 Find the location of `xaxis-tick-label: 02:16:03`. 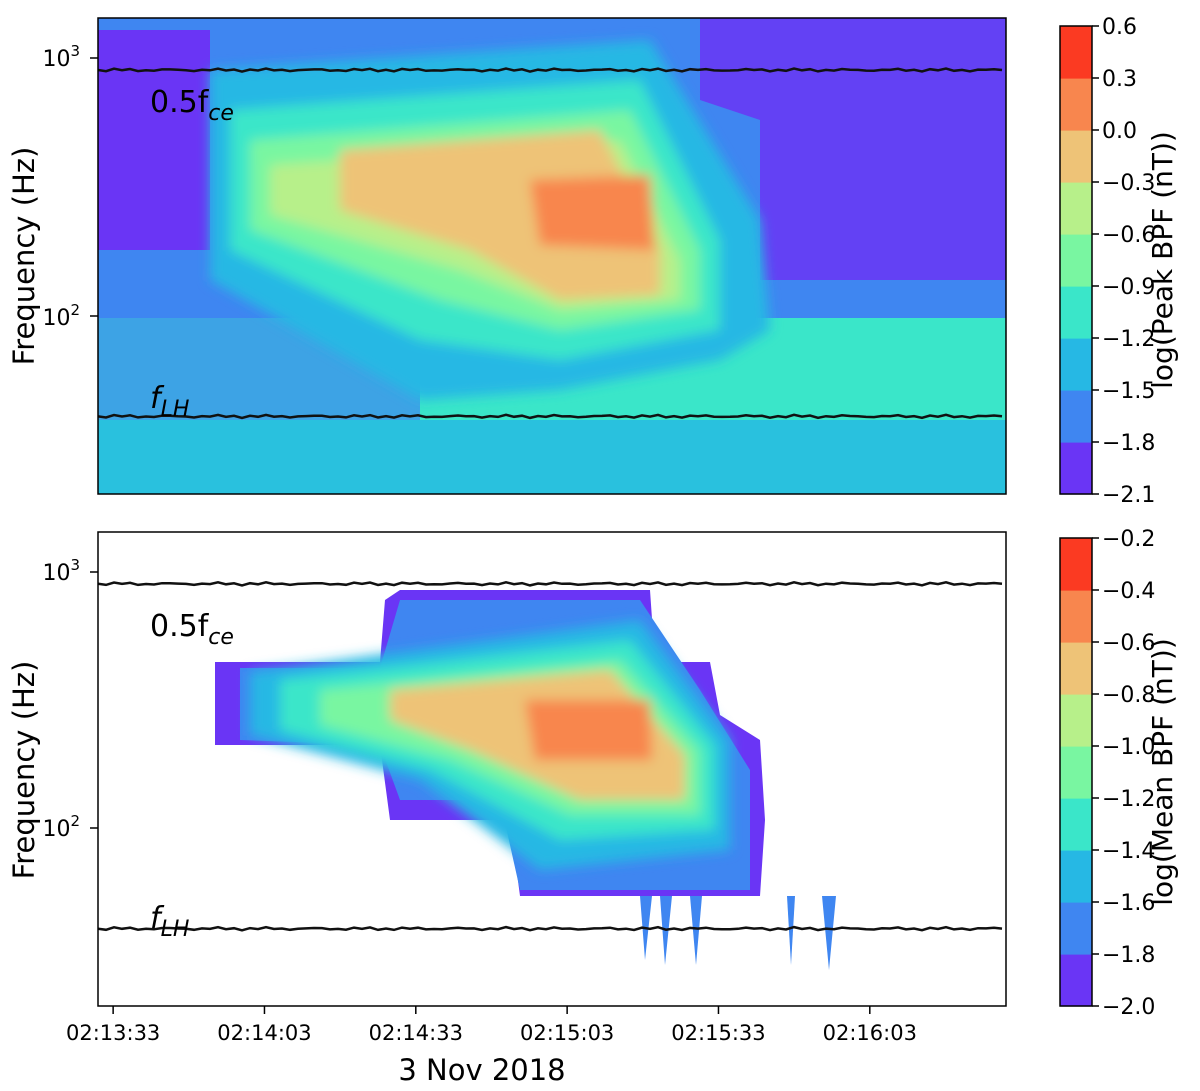

xaxis-tick-label: 02:16:03 is located at coordinates (870, 1033).